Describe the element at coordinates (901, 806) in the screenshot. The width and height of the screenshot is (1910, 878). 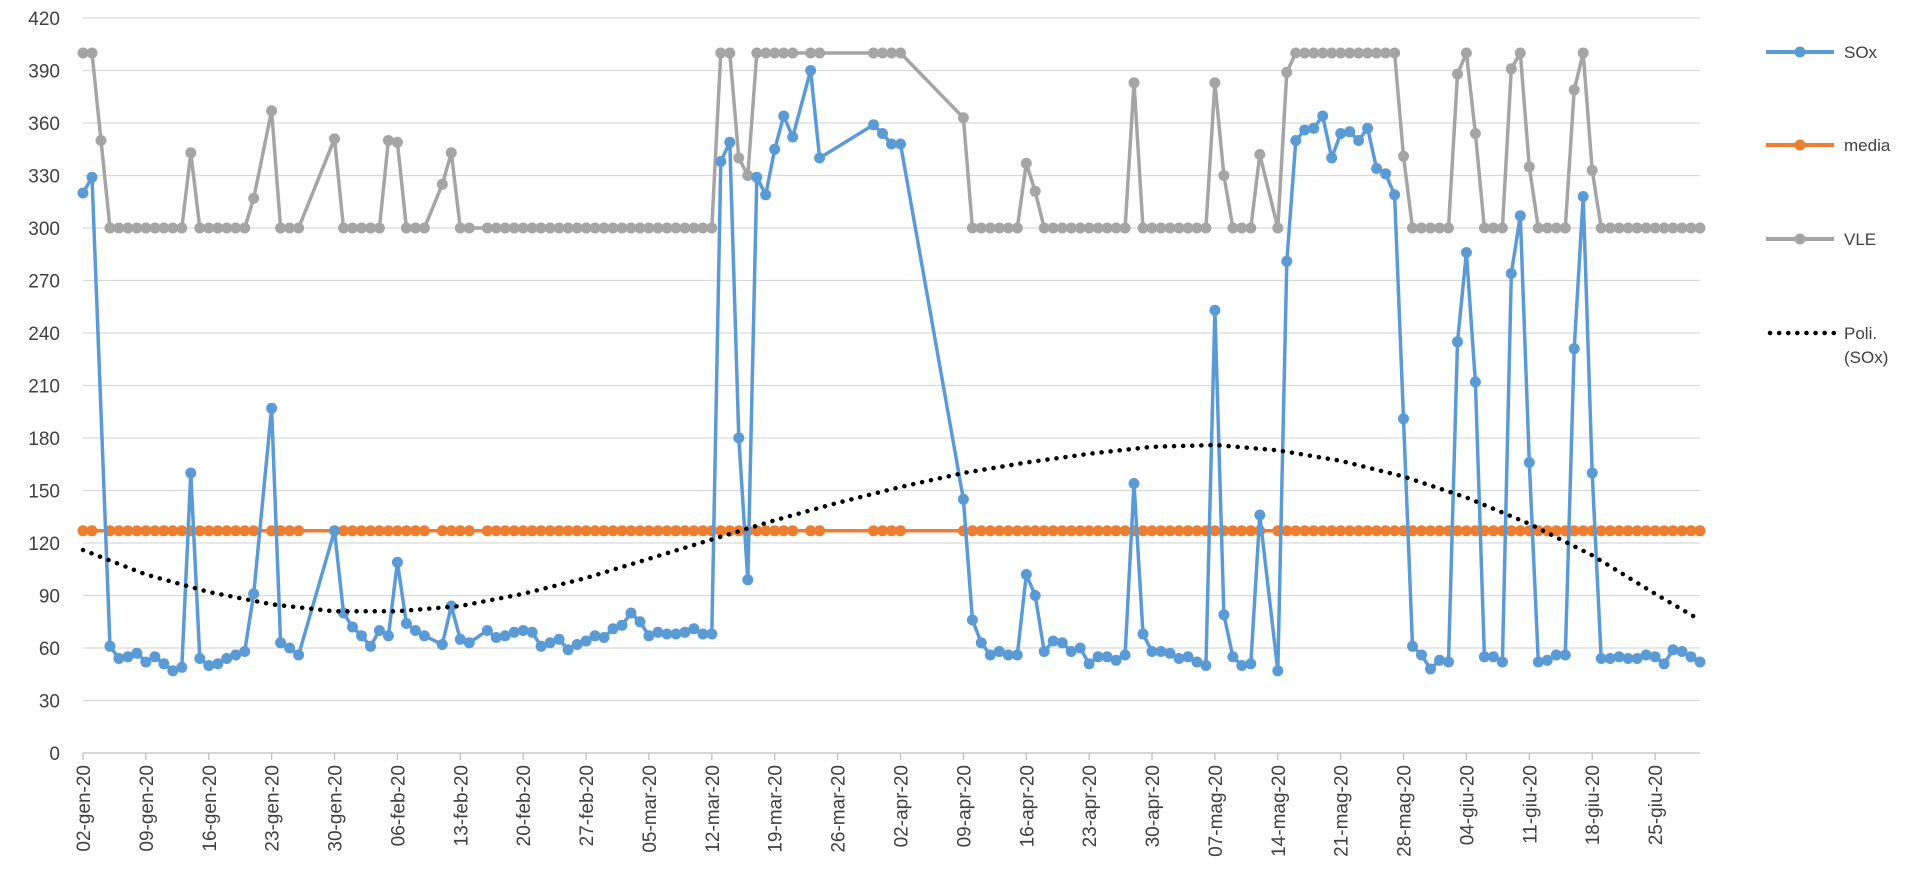
I see `x-tick-label: 02-apr-20` at that location.